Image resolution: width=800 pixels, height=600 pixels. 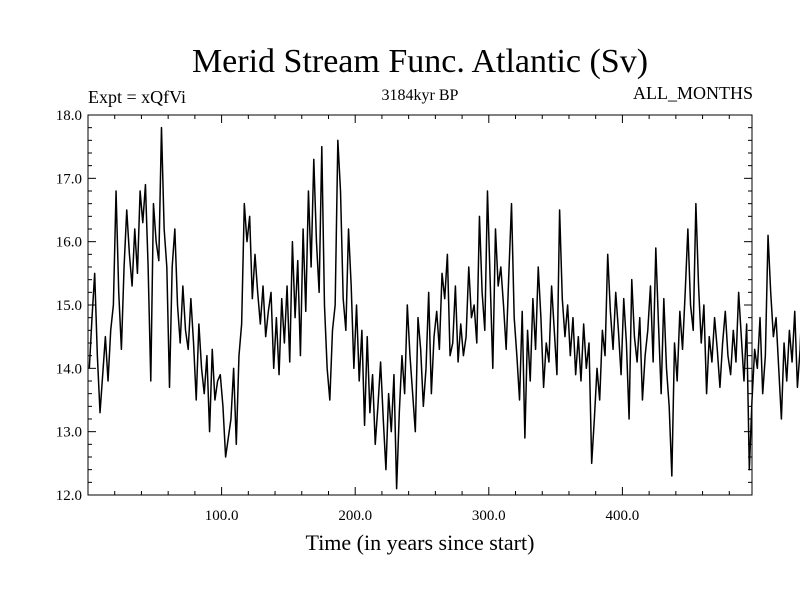 What do you see at coordinates (69, 243) in the screenshot?
I see `y-tick-label: 16.0` at bounding box center [69, 243].